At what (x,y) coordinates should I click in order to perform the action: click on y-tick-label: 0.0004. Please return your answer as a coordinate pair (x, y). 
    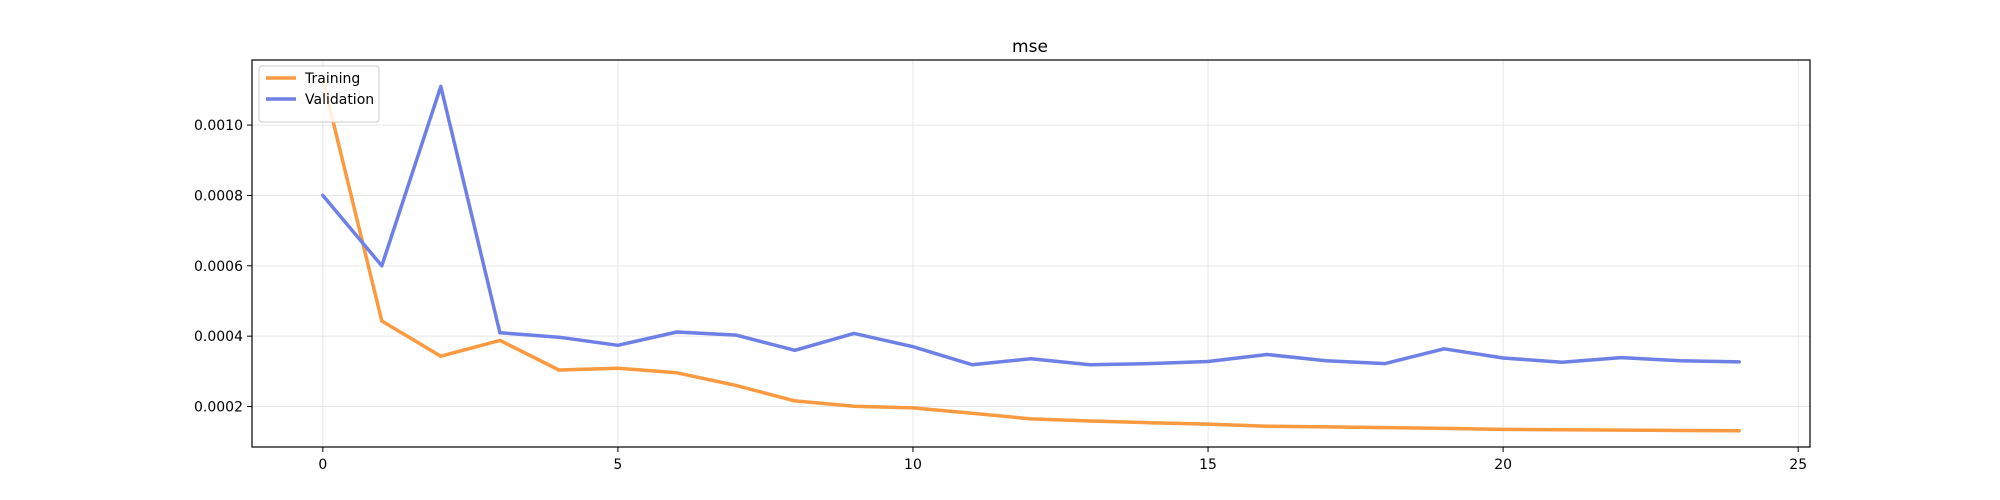
    Looking at the image, I should click on (218, 337).